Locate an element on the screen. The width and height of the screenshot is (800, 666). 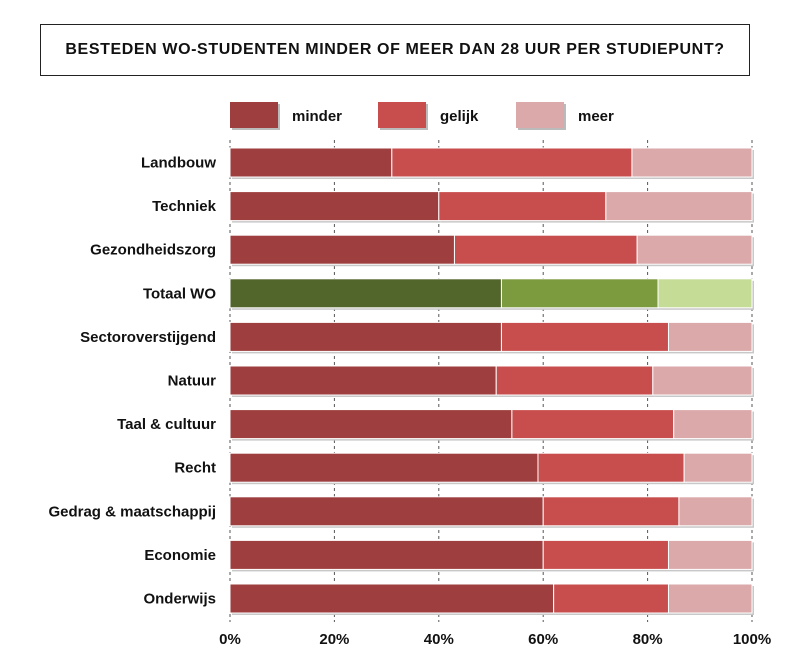
legend-label-gelijk: gelijk is located at coordinates (459, 116).